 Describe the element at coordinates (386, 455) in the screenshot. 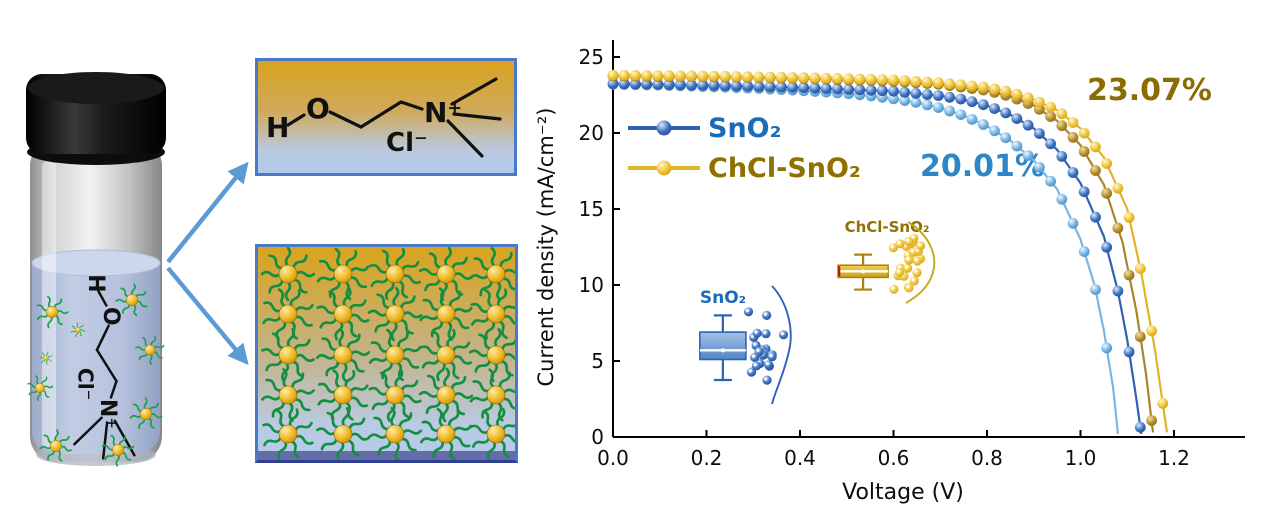

I see `panel-bottom-strip` at that location.